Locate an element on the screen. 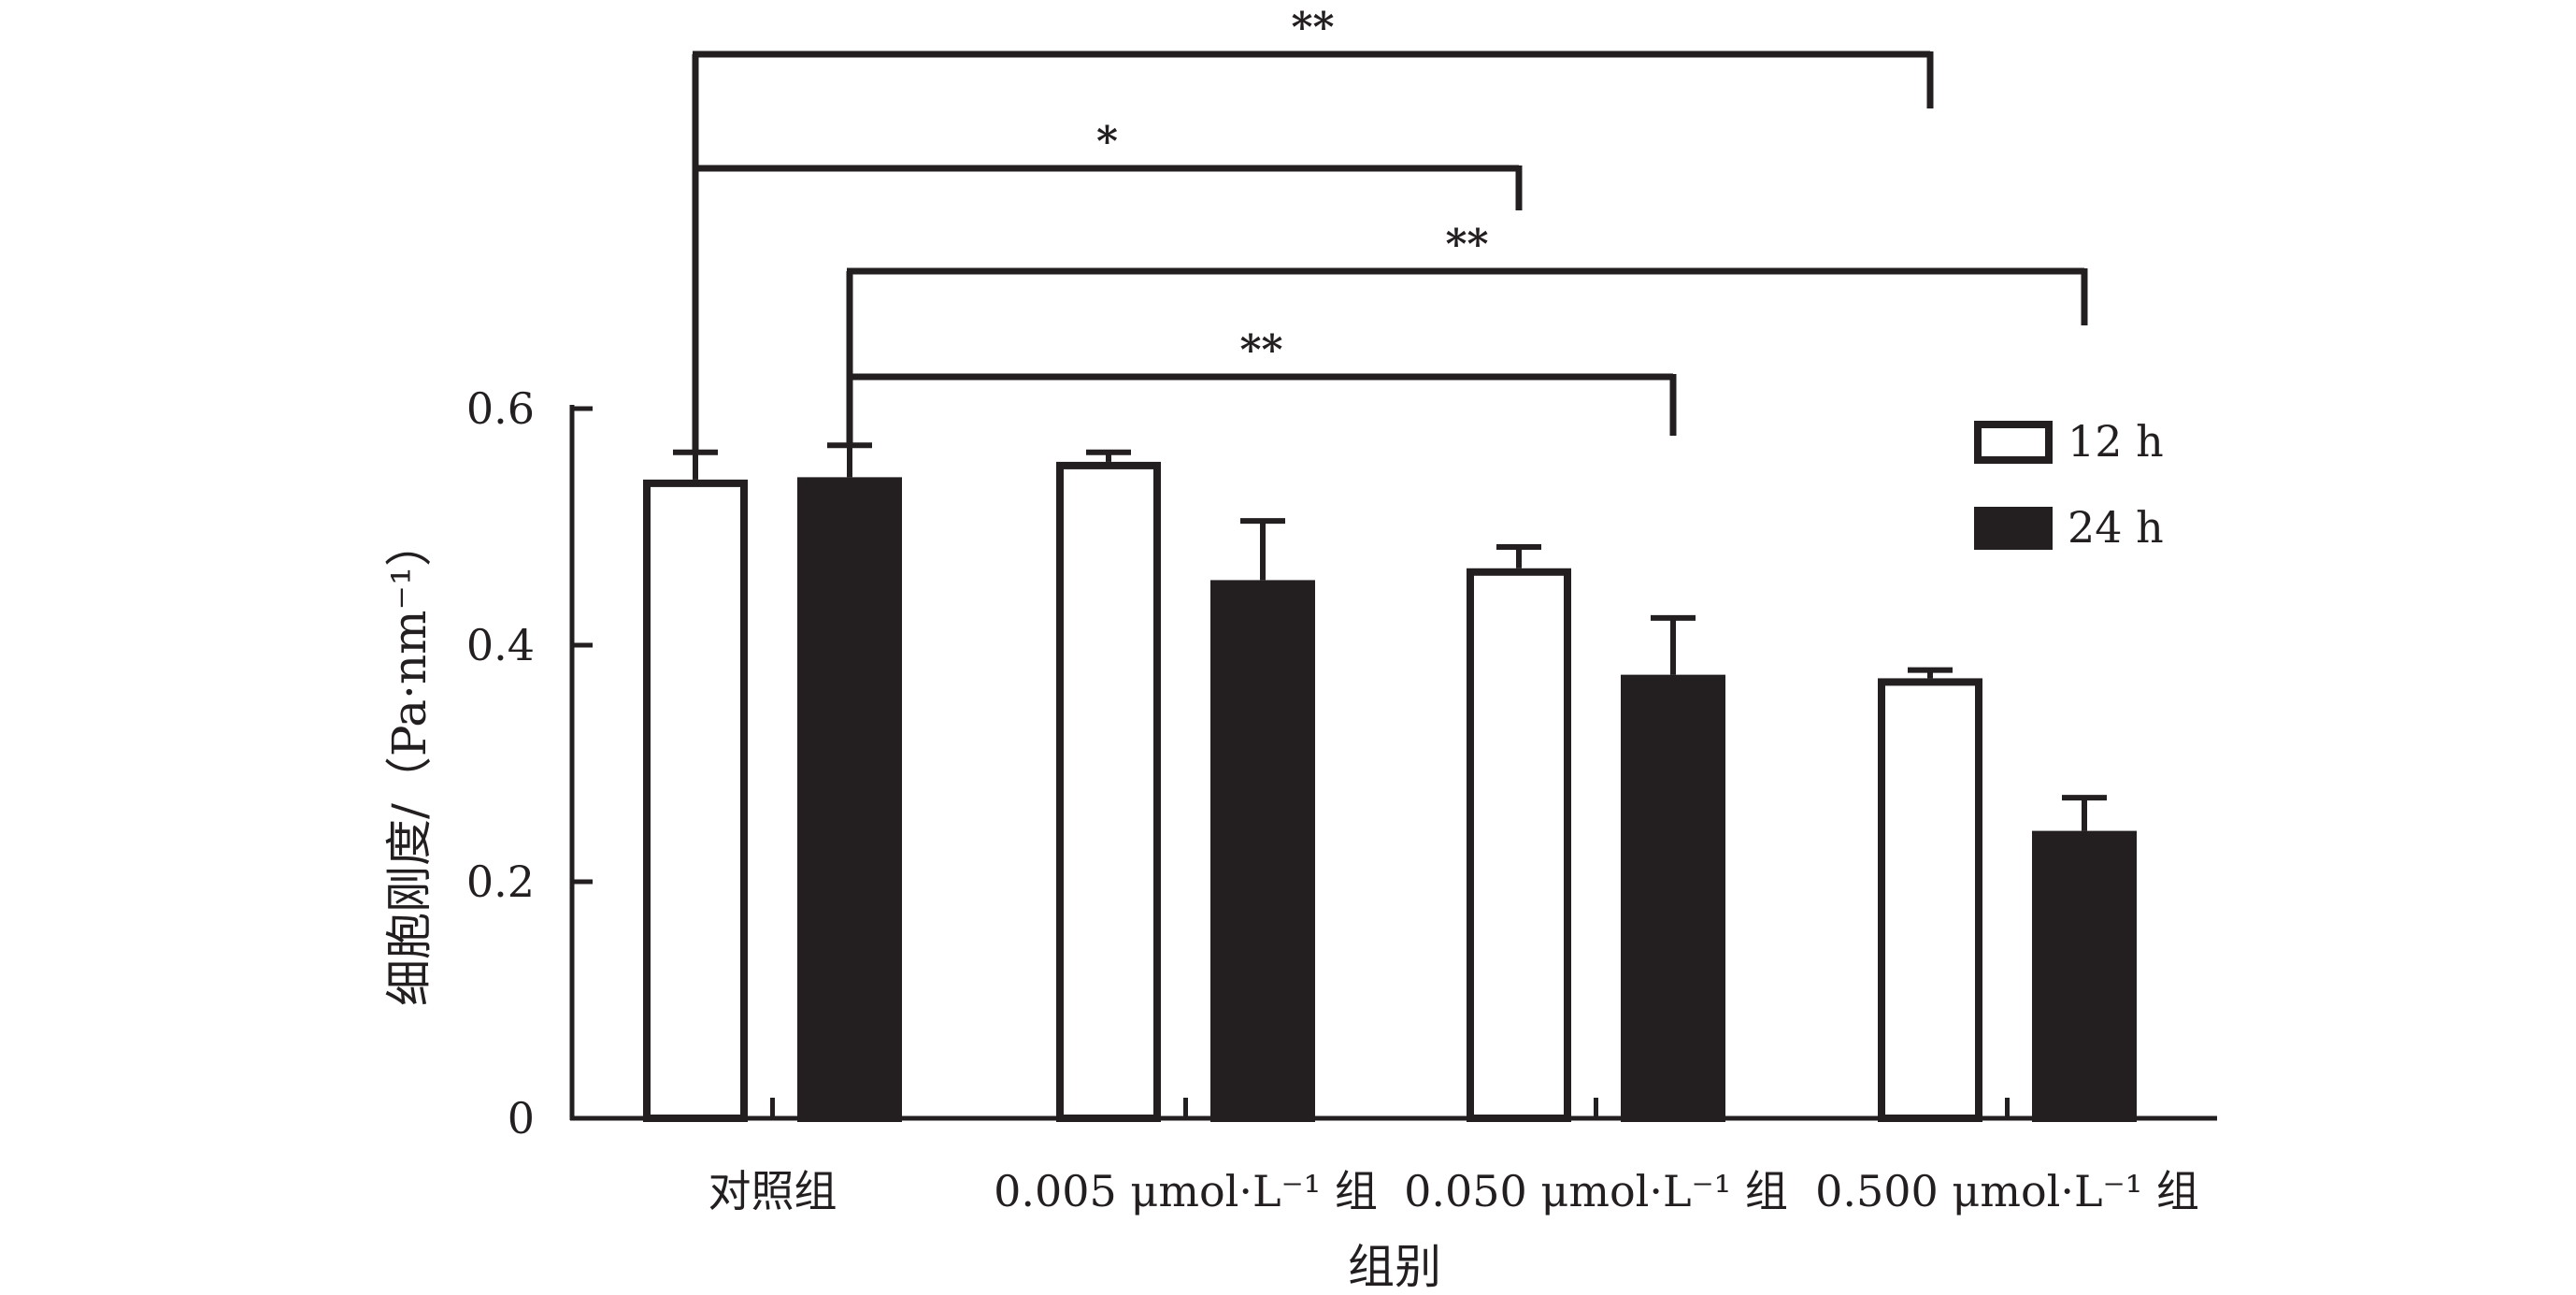 Image resolution: width=2576 pixels, height=1295 pixels. y-axis-title: 细胞刚度/（Pa·nm⁻¹） is located at coordinates (409, 763).